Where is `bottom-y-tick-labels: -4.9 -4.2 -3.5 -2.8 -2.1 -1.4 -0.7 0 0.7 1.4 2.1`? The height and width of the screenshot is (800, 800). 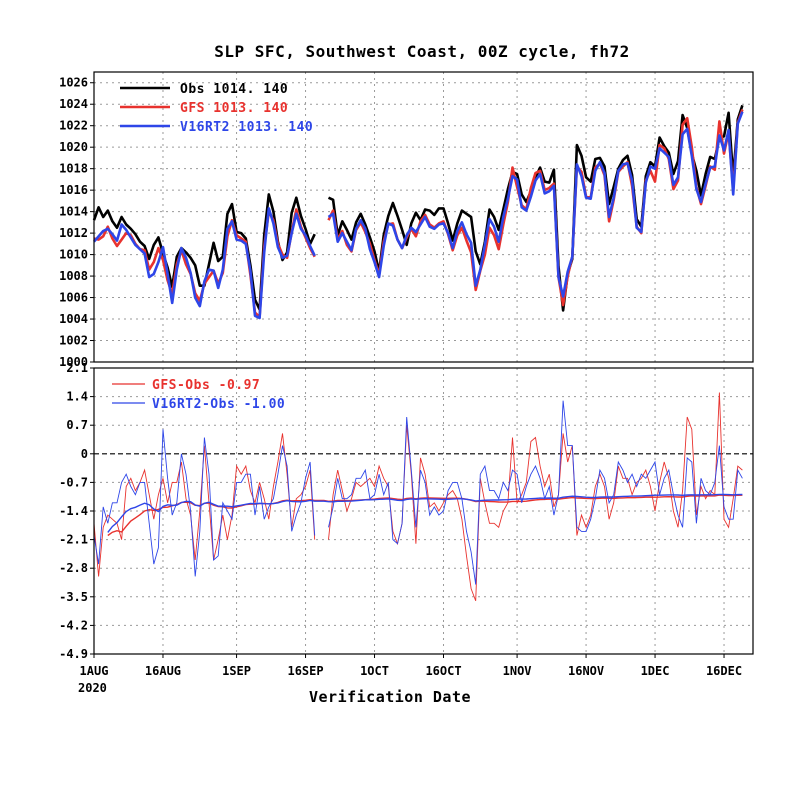 bottom-y-tick-labels: -4.9 -4.2 -3.5 -2.8 -2.1 -1.4 -0.7 0 0.7 1.4 2.1 is located at coordinates (76, 511).